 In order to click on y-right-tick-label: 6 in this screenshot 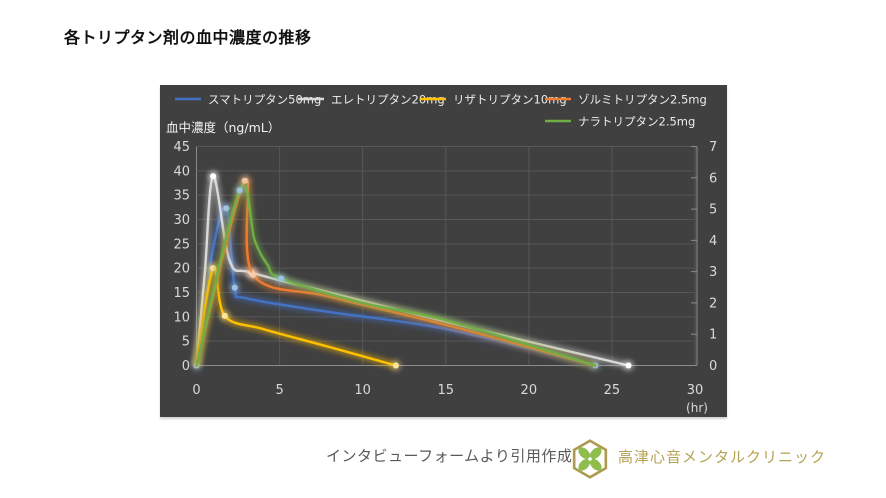, I will do `click(713, 178)`.